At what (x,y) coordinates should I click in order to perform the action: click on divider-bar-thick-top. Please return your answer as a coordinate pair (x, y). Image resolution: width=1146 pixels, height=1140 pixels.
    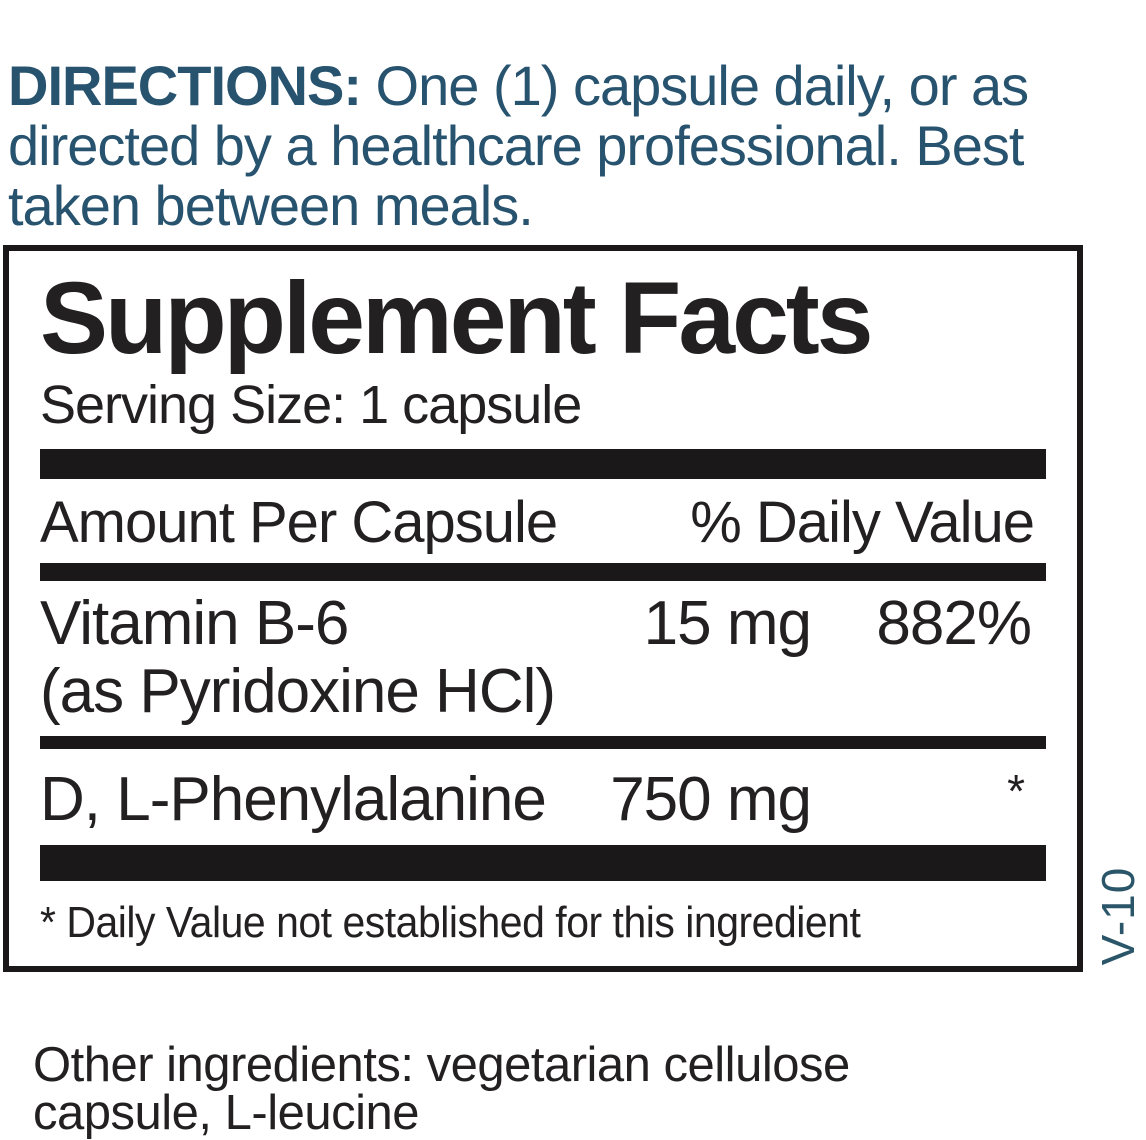
    Looking at the image, I should click on (543, 464).